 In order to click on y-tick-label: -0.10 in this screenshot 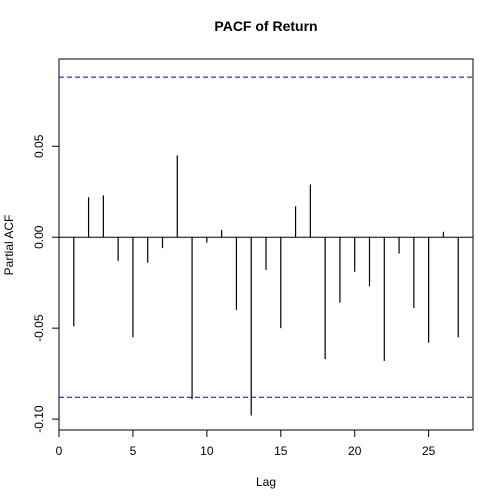, I will do `click(39, 419)`.